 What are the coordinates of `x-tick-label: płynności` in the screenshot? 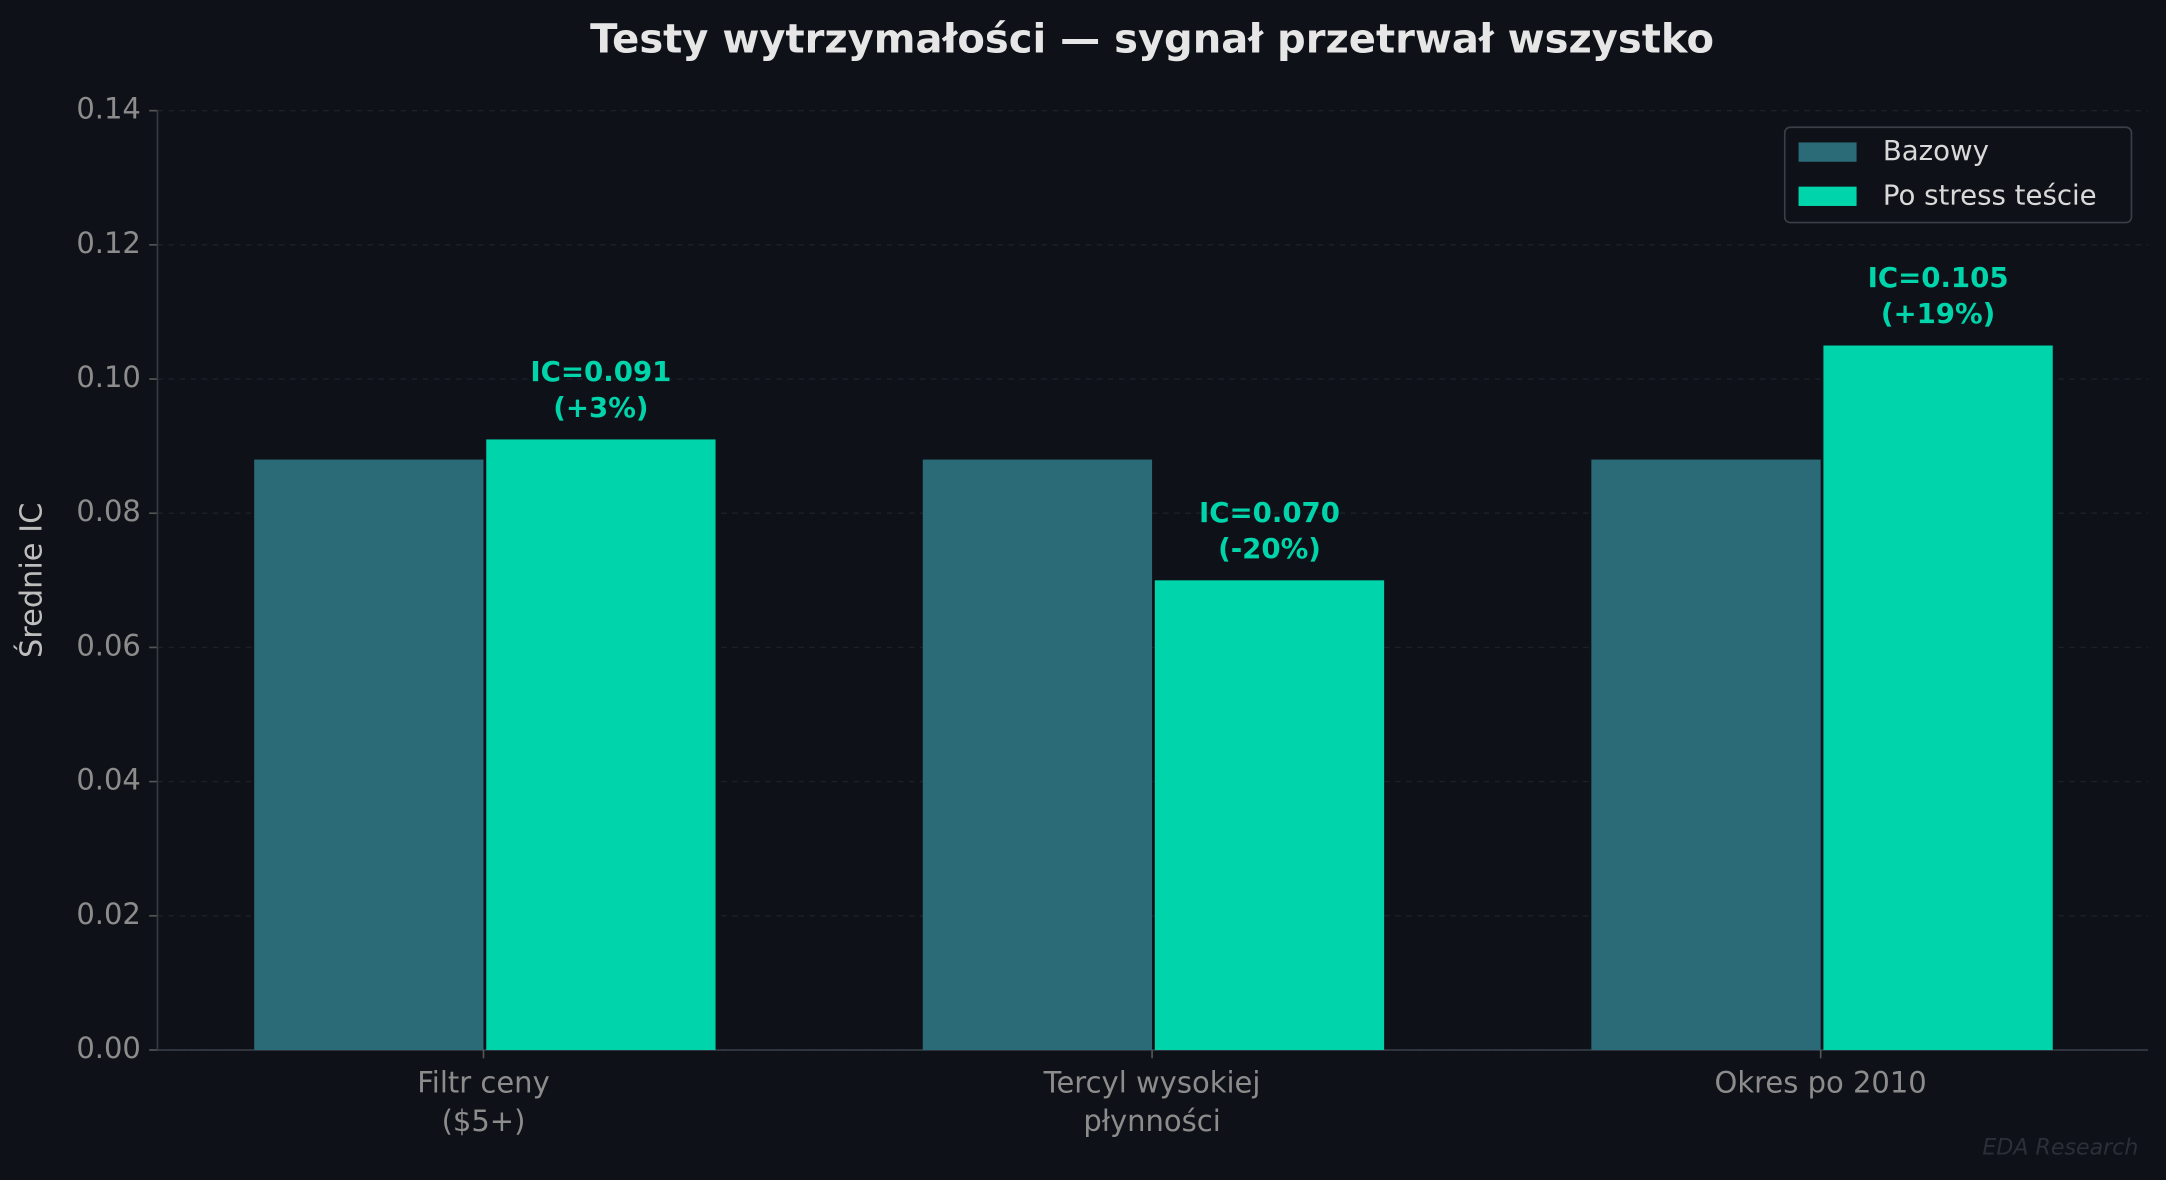 It's located at (1151, 1121).